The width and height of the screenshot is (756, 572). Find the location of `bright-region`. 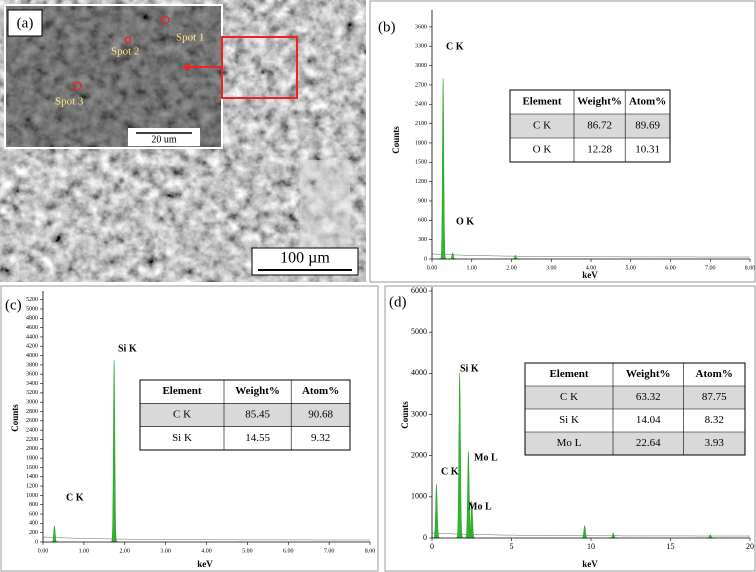

bright-region is located at coordinates (325, 205).